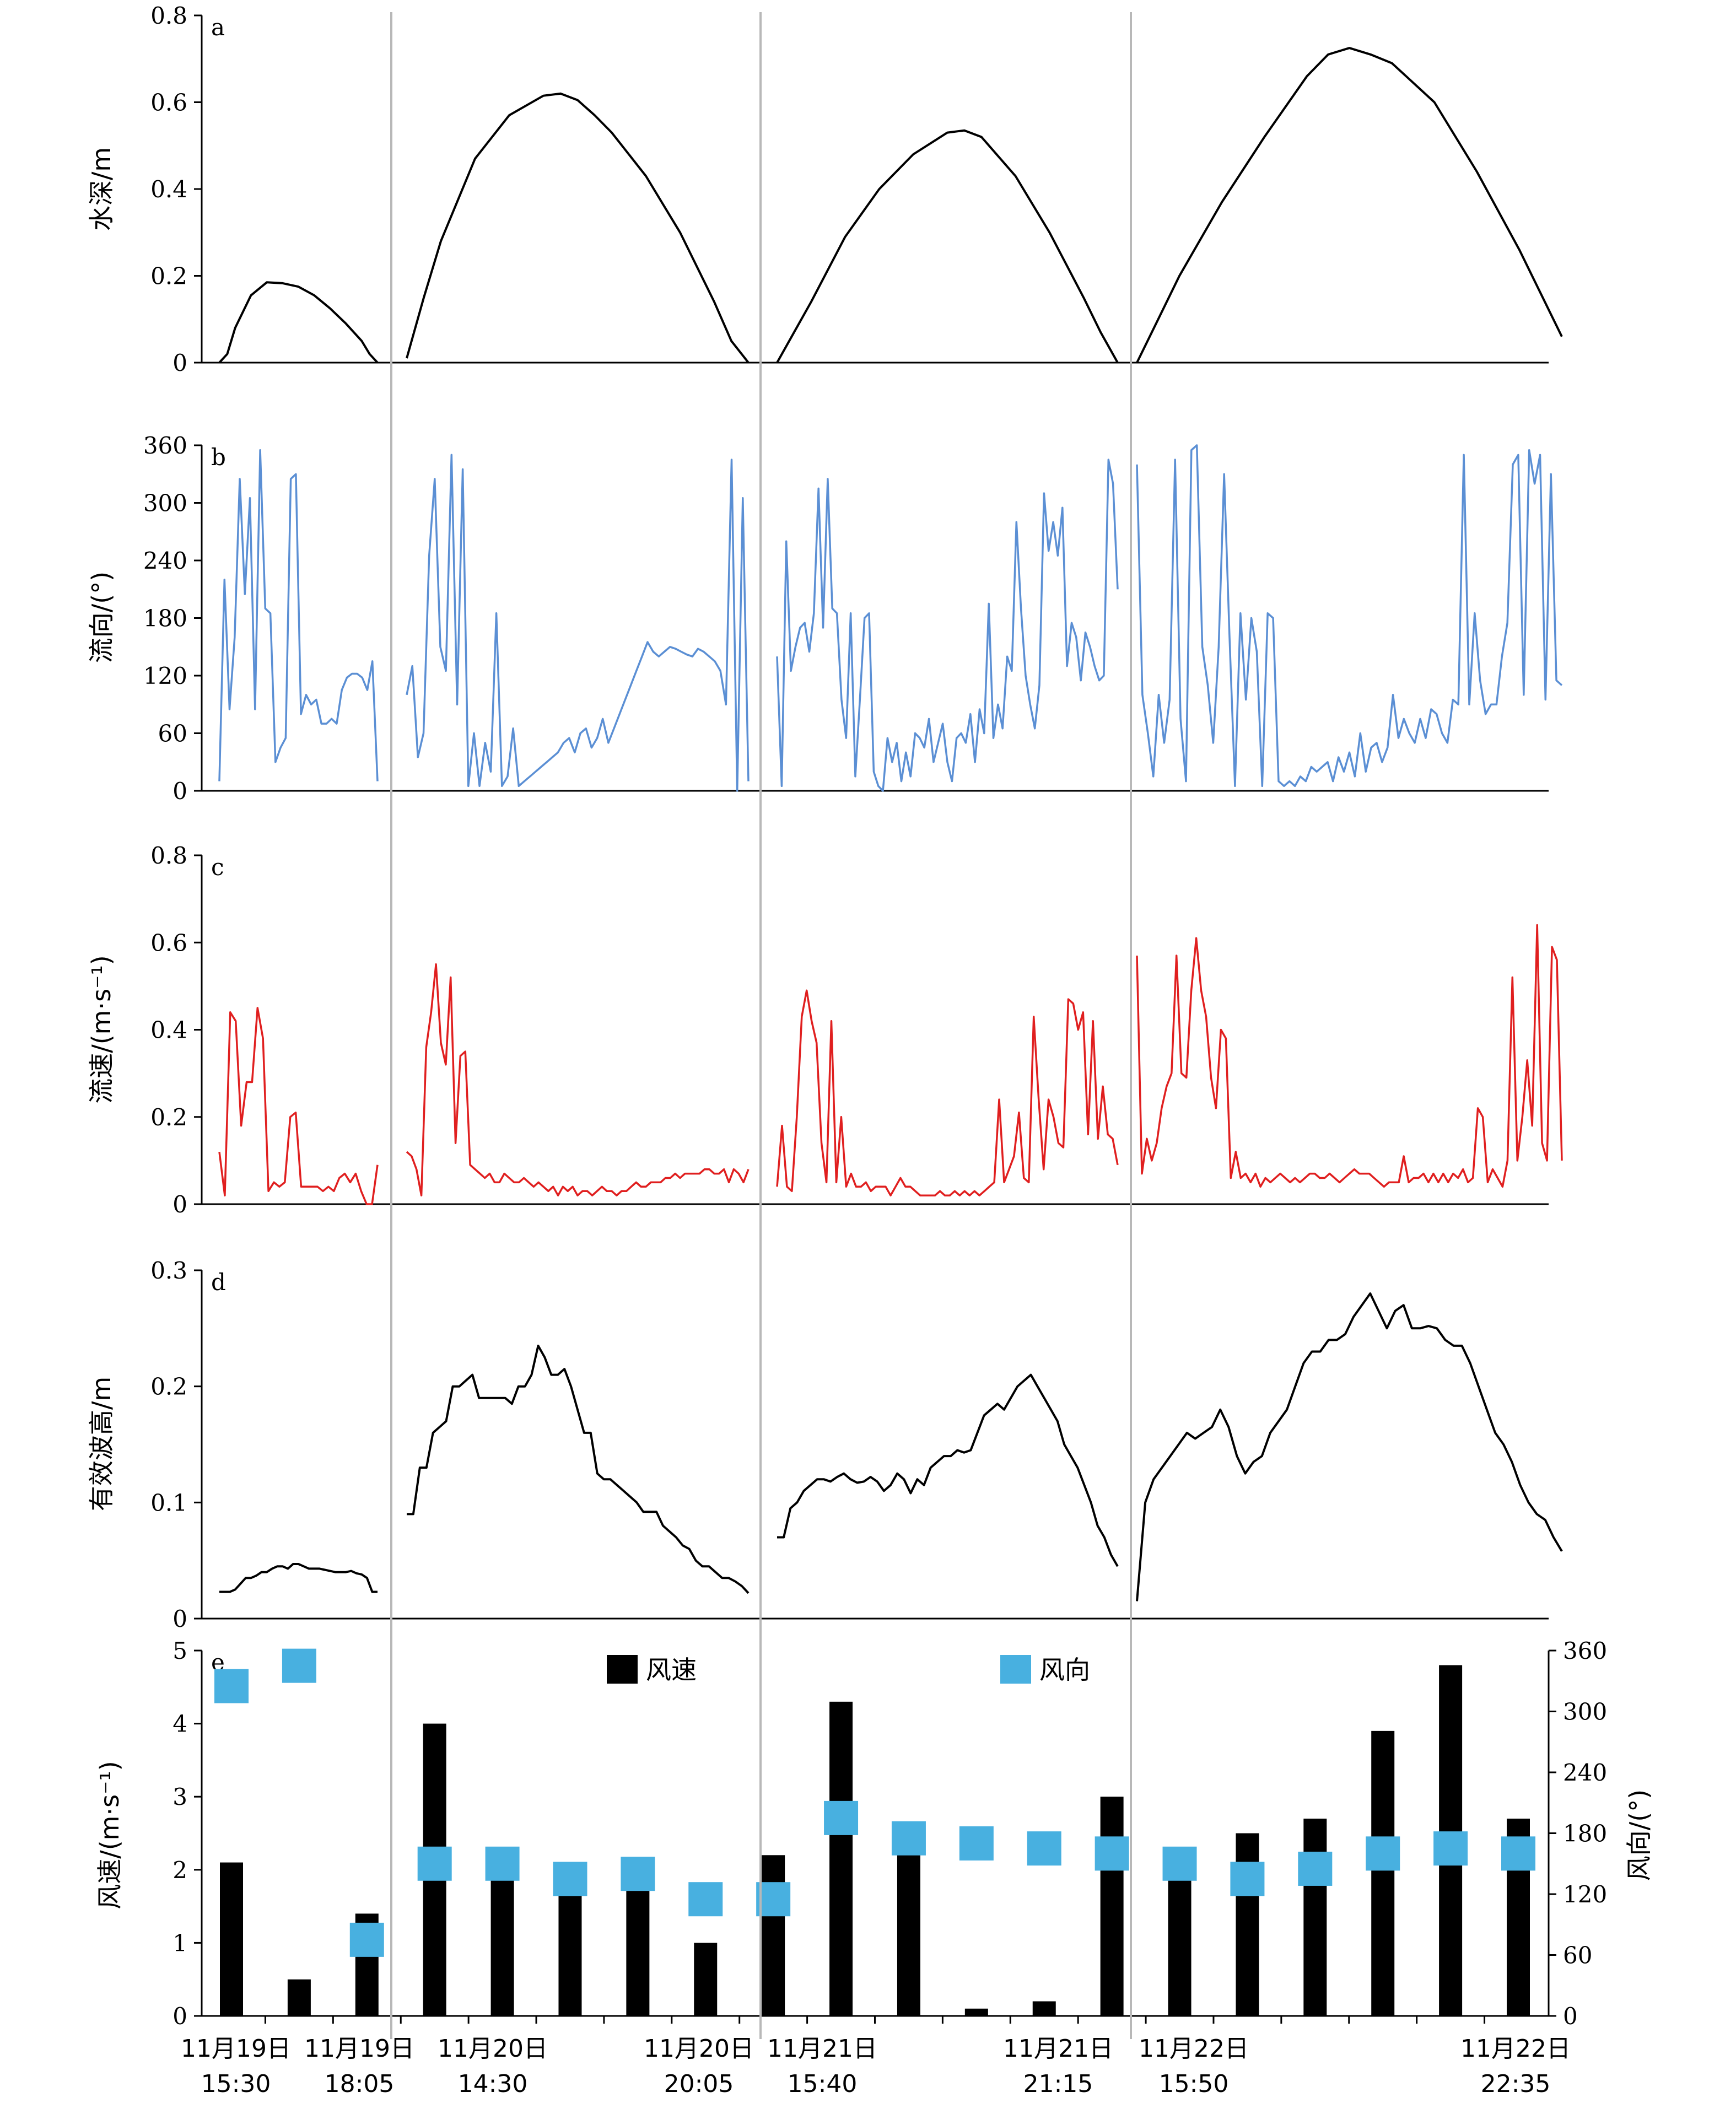  I want to click on y-tick-label: 60, so click(172, 733).